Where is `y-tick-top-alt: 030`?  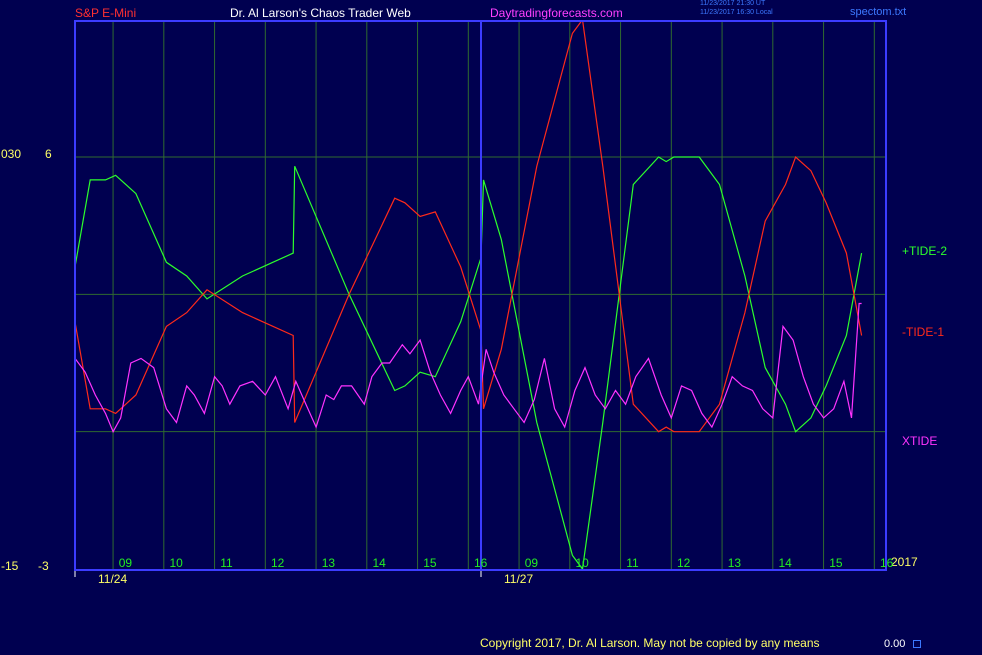
y-tick-top-alt: 030 is located at coordinates (11, 154).